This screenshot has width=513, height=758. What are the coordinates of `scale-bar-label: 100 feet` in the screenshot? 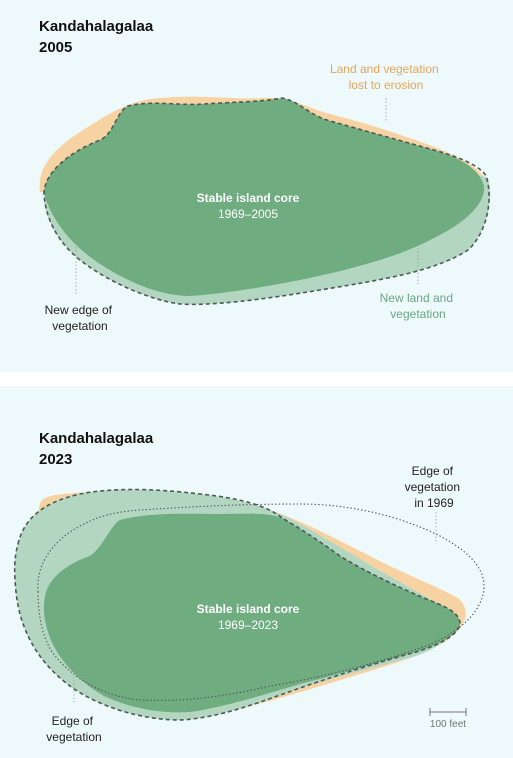 It's located at (448, 724).